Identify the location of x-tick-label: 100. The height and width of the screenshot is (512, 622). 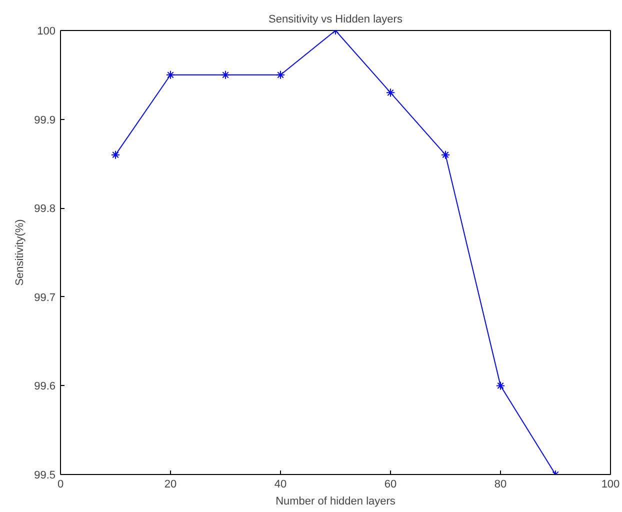
(610, 484).